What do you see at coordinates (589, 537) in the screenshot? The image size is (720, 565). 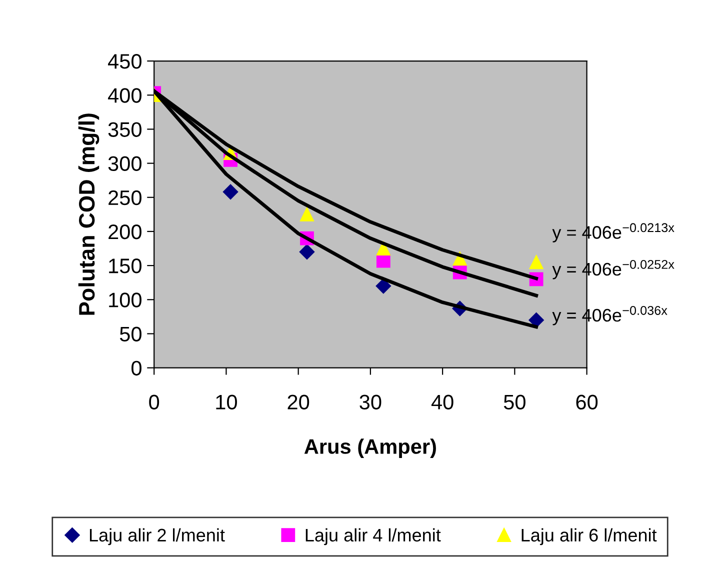 I see `legend-label: Laju alir 6 l/menit` at bounding box center [589, 537].